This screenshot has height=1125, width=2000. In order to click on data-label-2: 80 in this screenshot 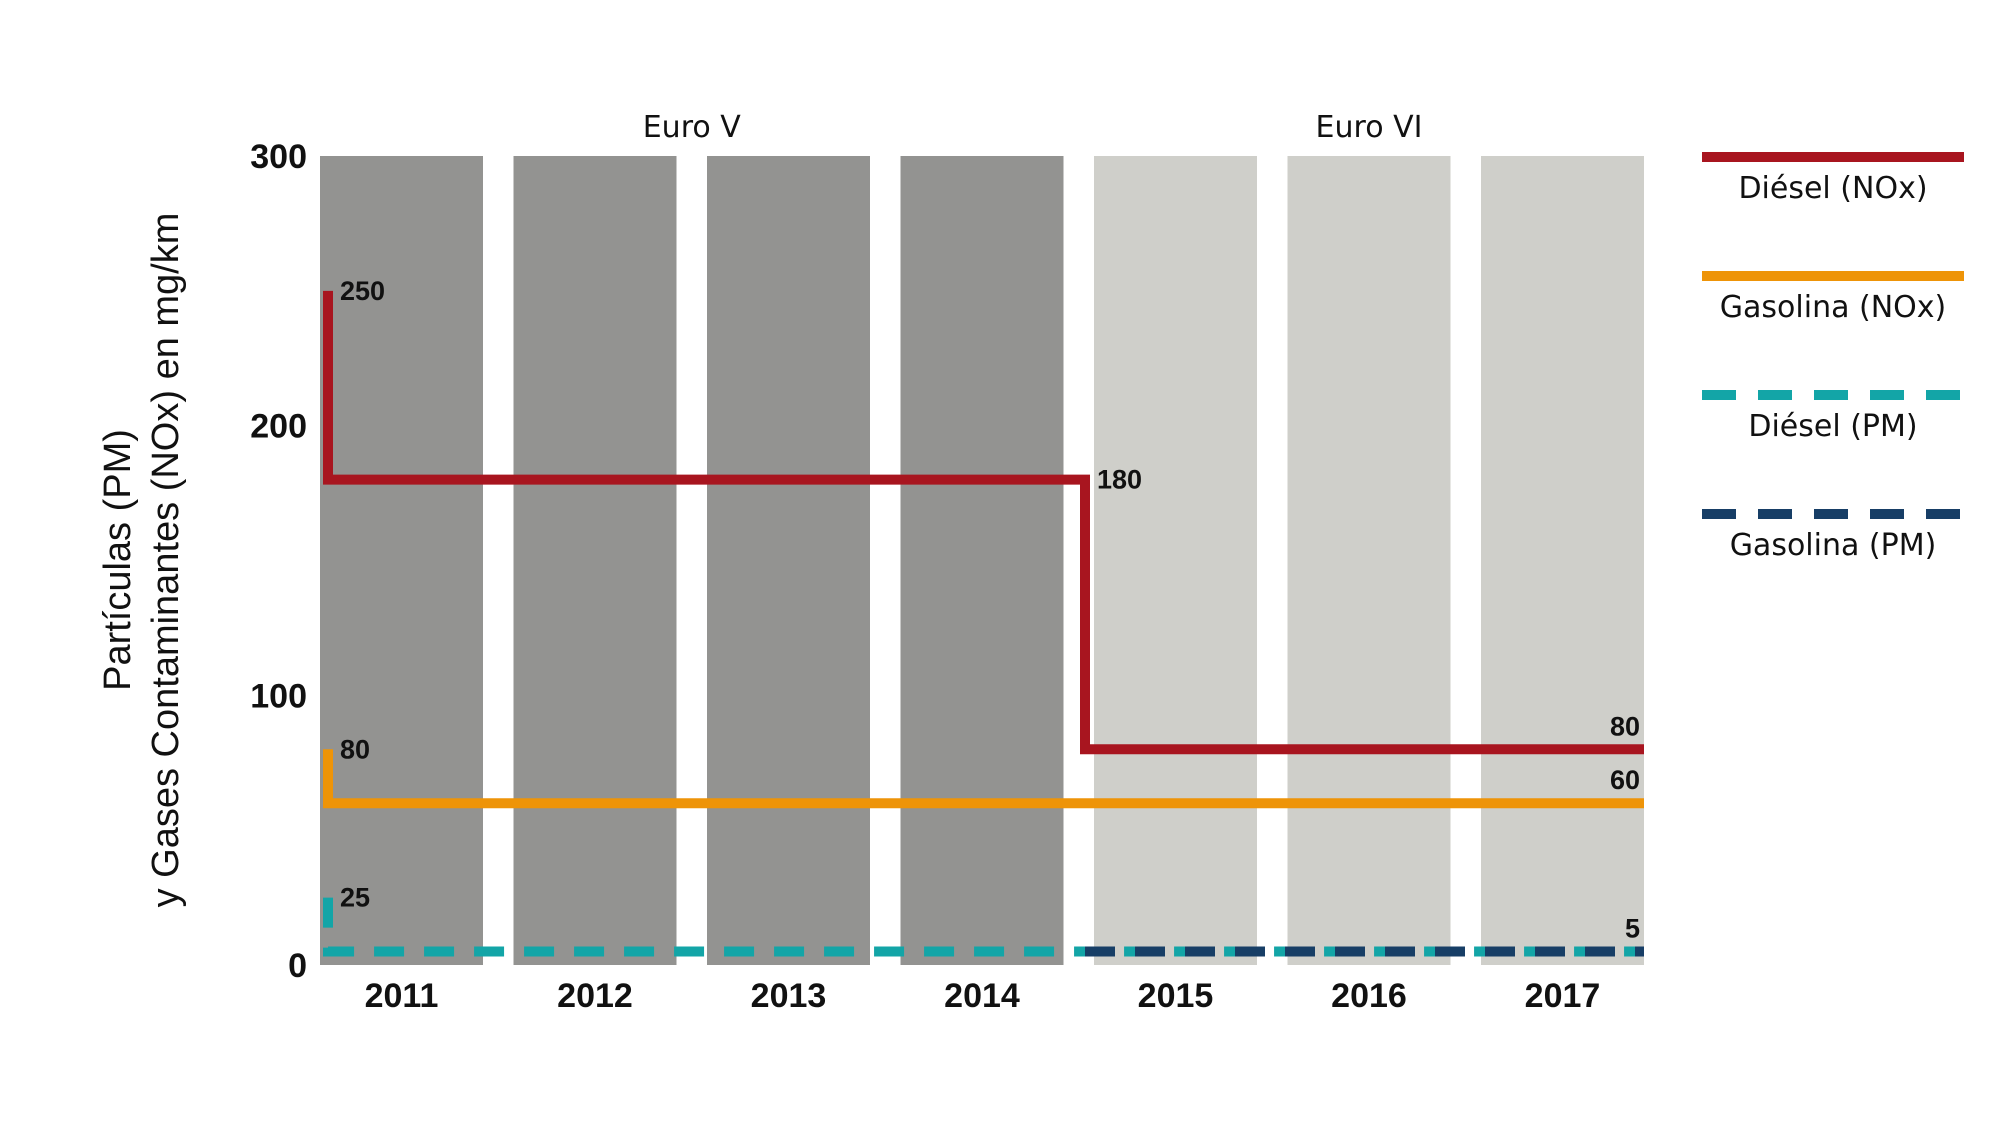, I will do `click(1625, 726)`.